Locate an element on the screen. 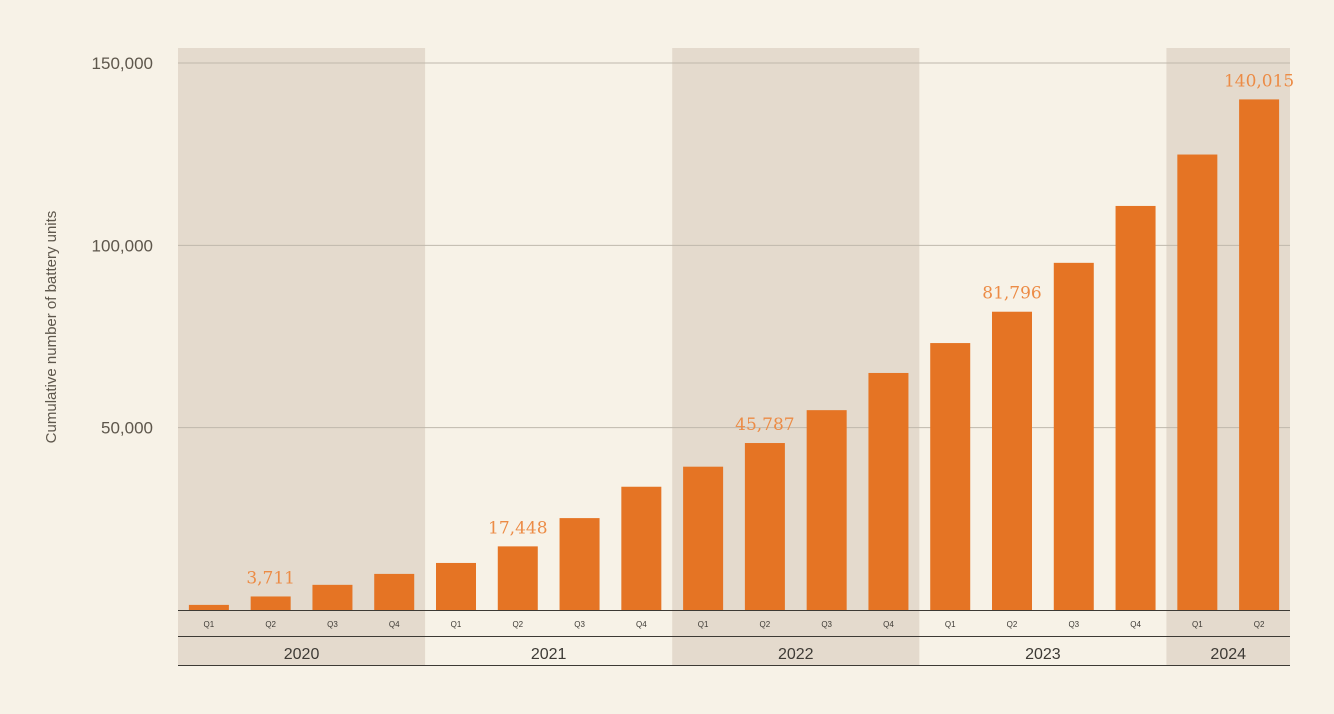  axes is located at coordinates (734, 638).